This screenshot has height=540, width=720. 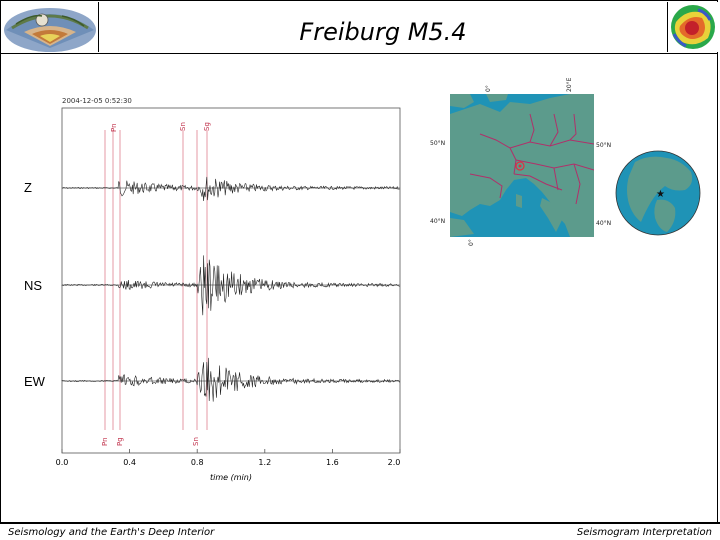 I want to click on x-tick-label: 0.4, so click(x=129, y=462).